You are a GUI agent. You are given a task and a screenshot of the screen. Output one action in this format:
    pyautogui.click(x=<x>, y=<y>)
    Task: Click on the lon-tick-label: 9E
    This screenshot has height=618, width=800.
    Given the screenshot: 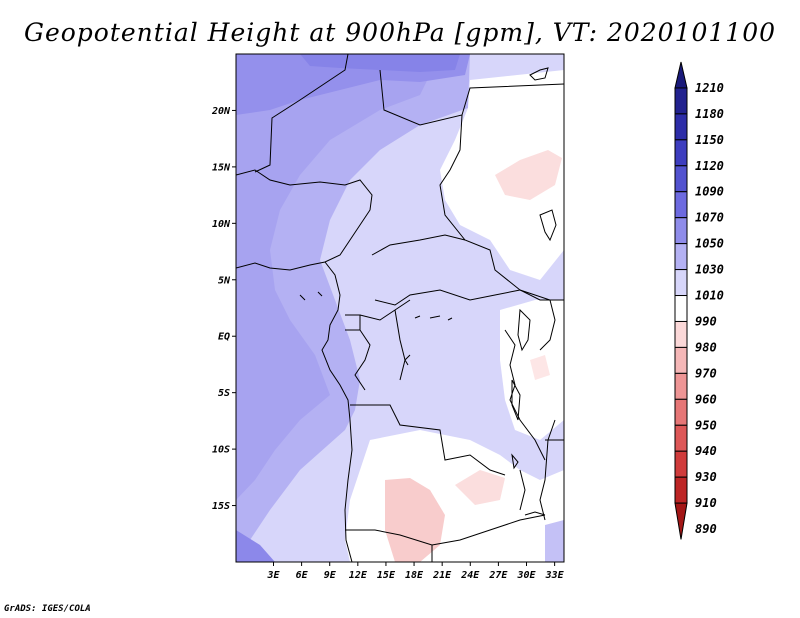 What is the action you would take?
    pyautogui.click(x=330, y=575)
    